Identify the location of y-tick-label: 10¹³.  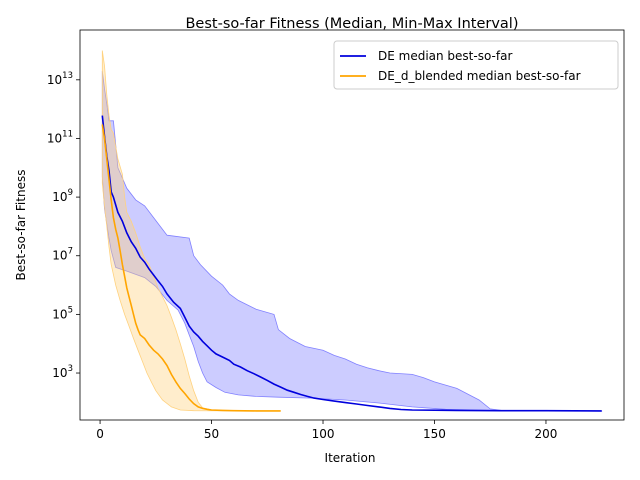
(60, 79).